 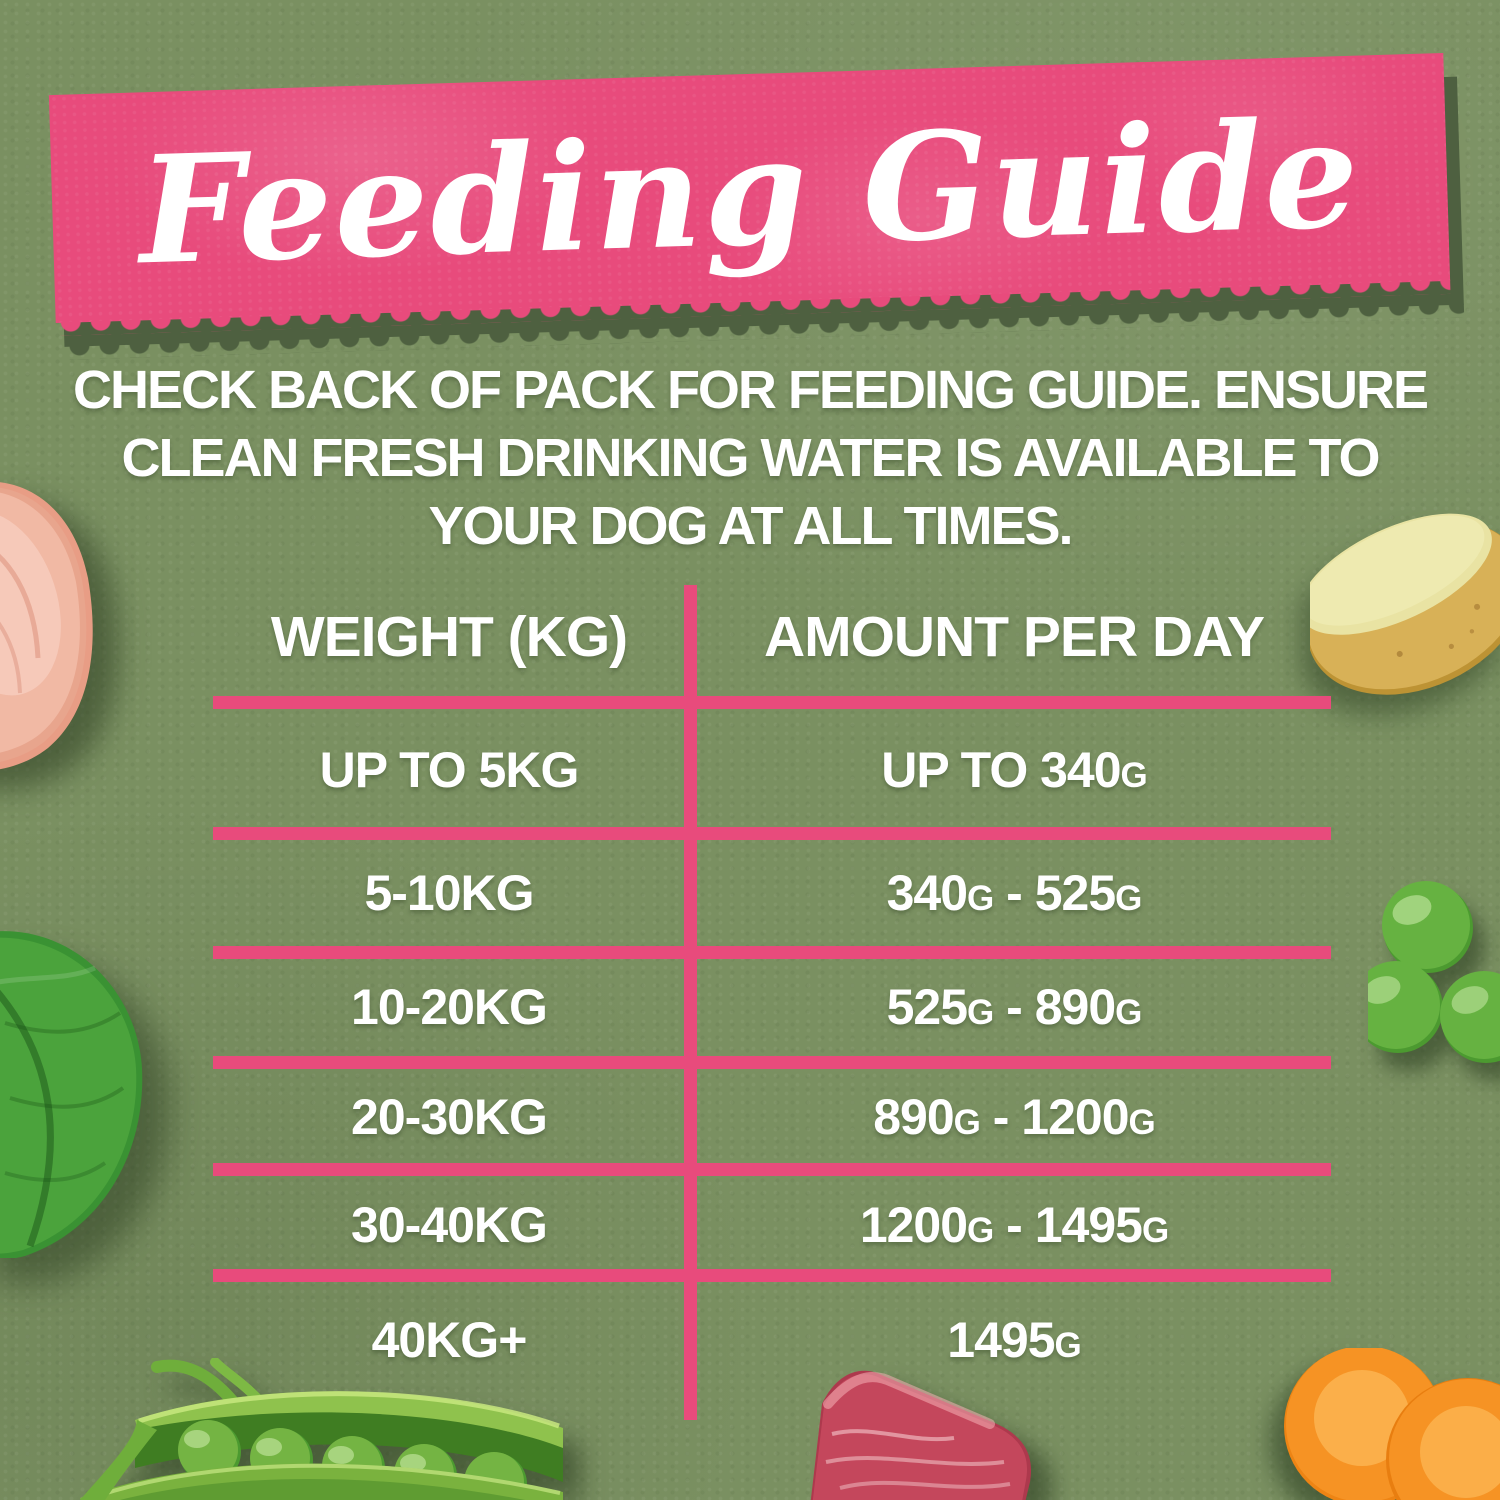 What do you see at coordinates (1014, 1340) in the screenshot?
I see `table-cell-amount: 1495G` at bounding box center [1014, 1340].